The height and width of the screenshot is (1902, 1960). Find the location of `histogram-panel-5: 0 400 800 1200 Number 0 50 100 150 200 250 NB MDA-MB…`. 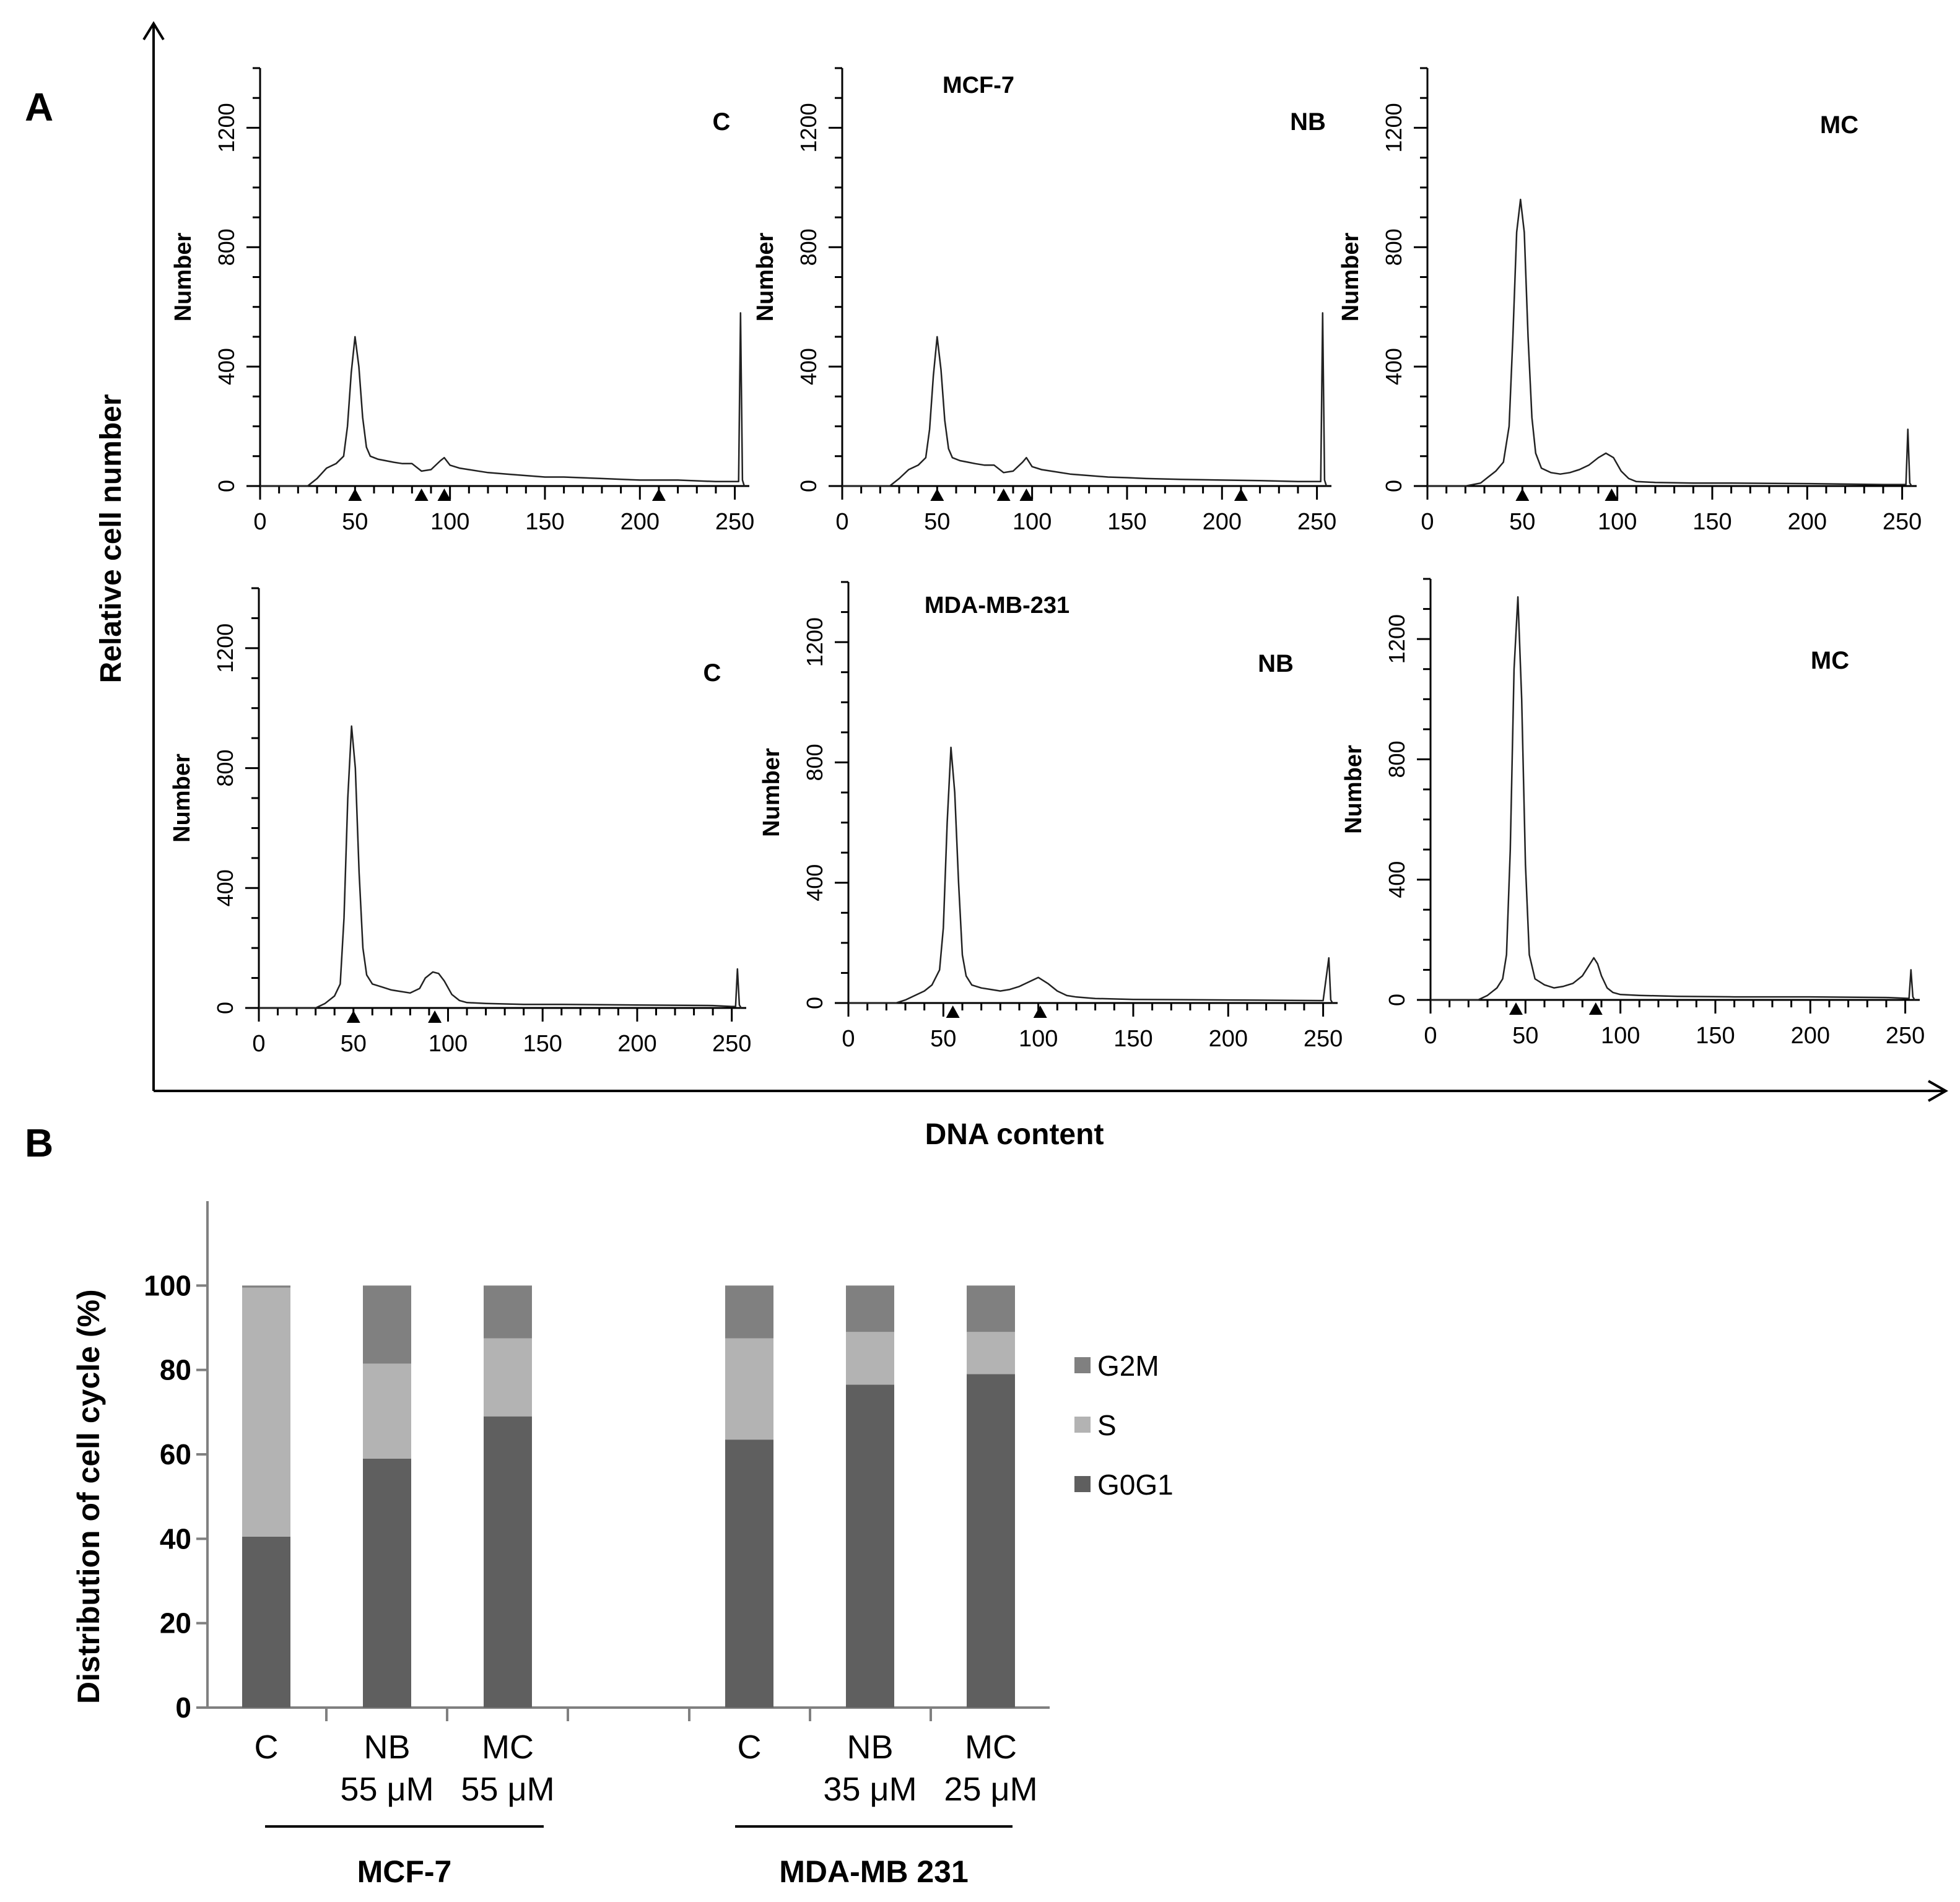

histogram-panel-5: 0 400 800 1200 Number 0 50 100 150 200 250 NB MDA-MB… is located at coordinates (1051, 816).